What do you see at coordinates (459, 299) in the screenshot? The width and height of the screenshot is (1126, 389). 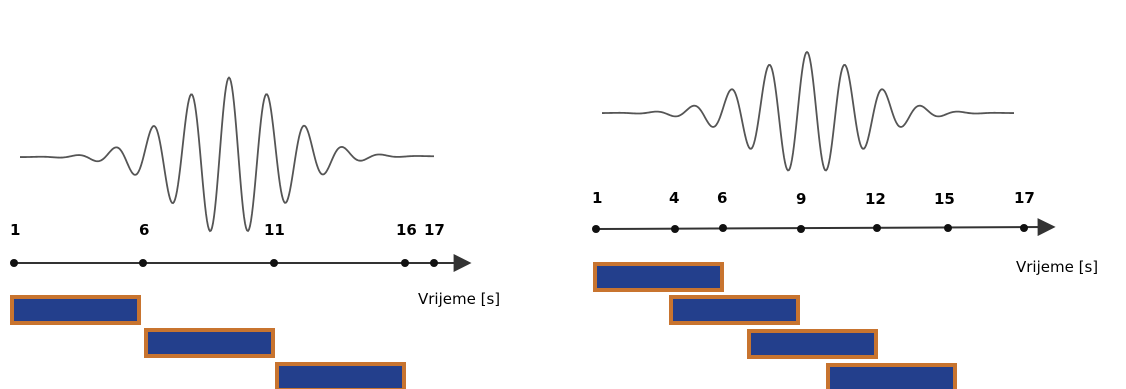 I see `left-axis-title: Vrijeme [s]` at bounding box center [459, 299].